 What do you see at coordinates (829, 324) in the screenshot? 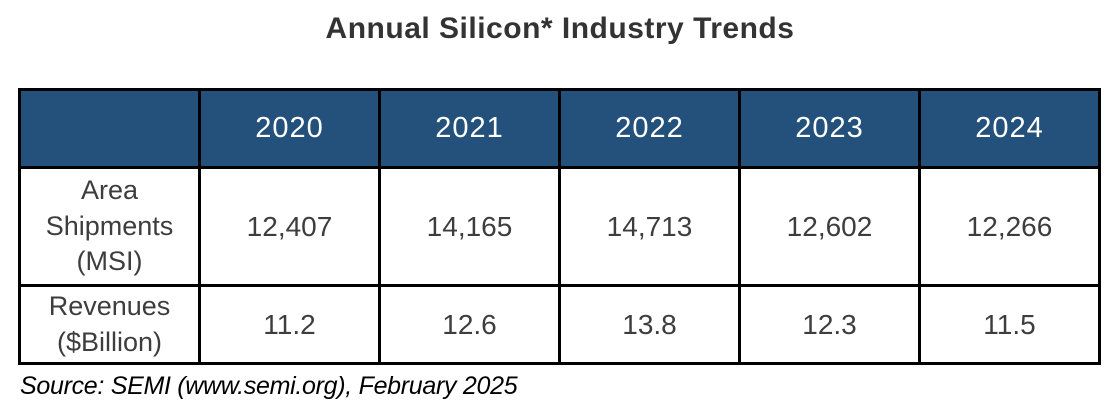
I see `revenues-2023: 12.3` at bounding box center [829, 324].